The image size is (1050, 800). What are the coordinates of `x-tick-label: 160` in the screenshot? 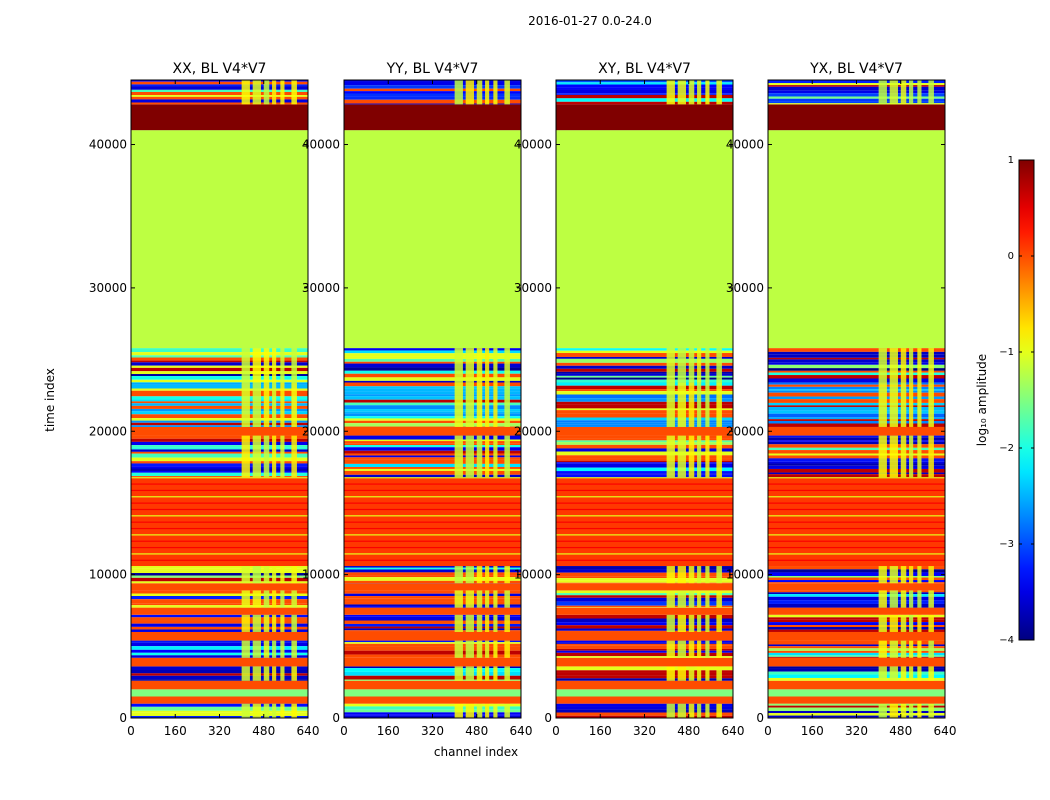 It's located at (600, 731).